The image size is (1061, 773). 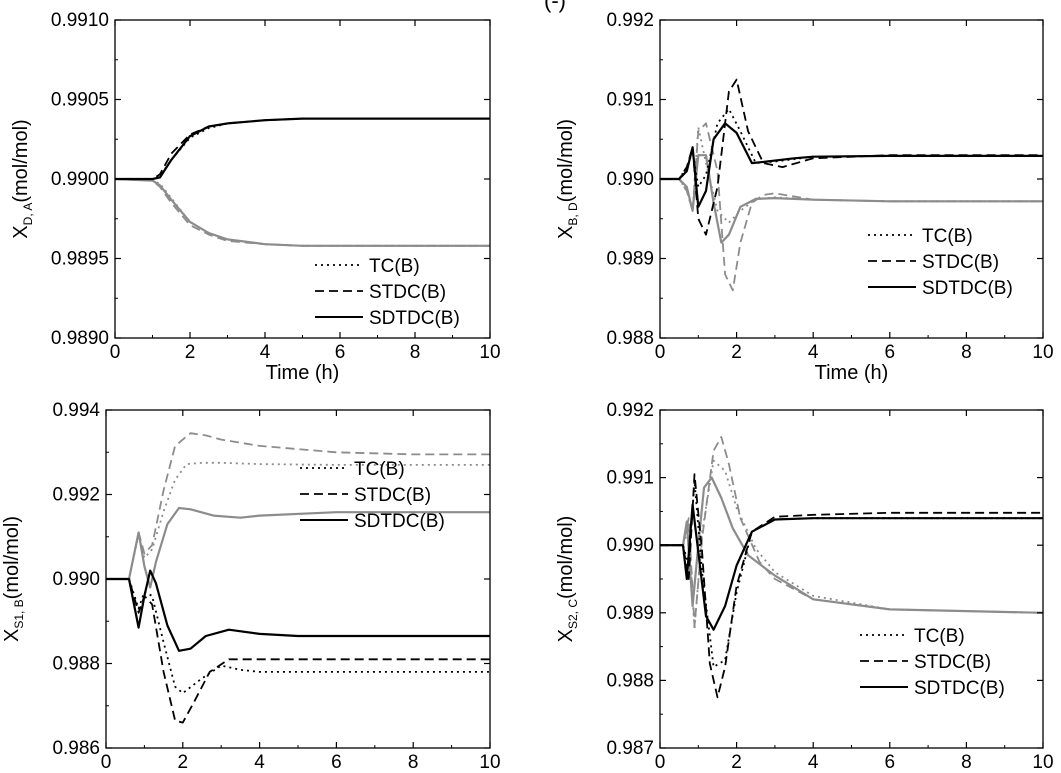 What do you see at coordinates (76, 410) in the screenshot?
I see `y-tick-label: 0.994` at bounding box center [76, 410].